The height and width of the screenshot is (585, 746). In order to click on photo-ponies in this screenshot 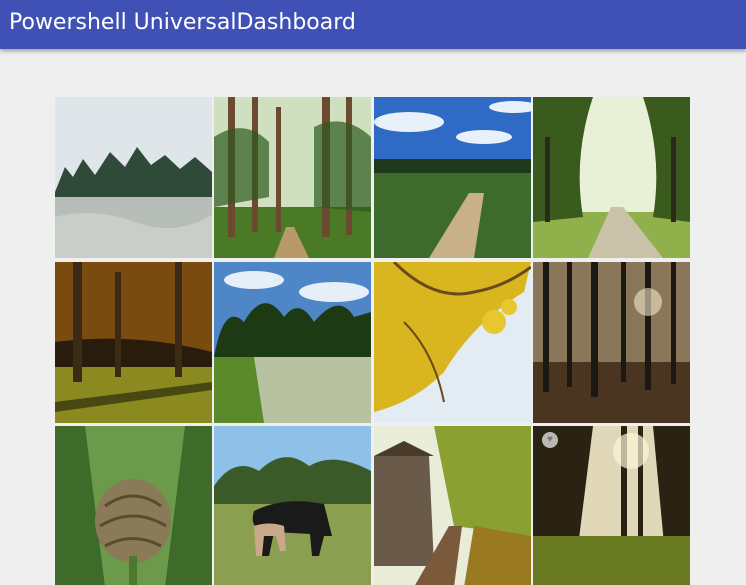, I will do `click(292, 505)`.